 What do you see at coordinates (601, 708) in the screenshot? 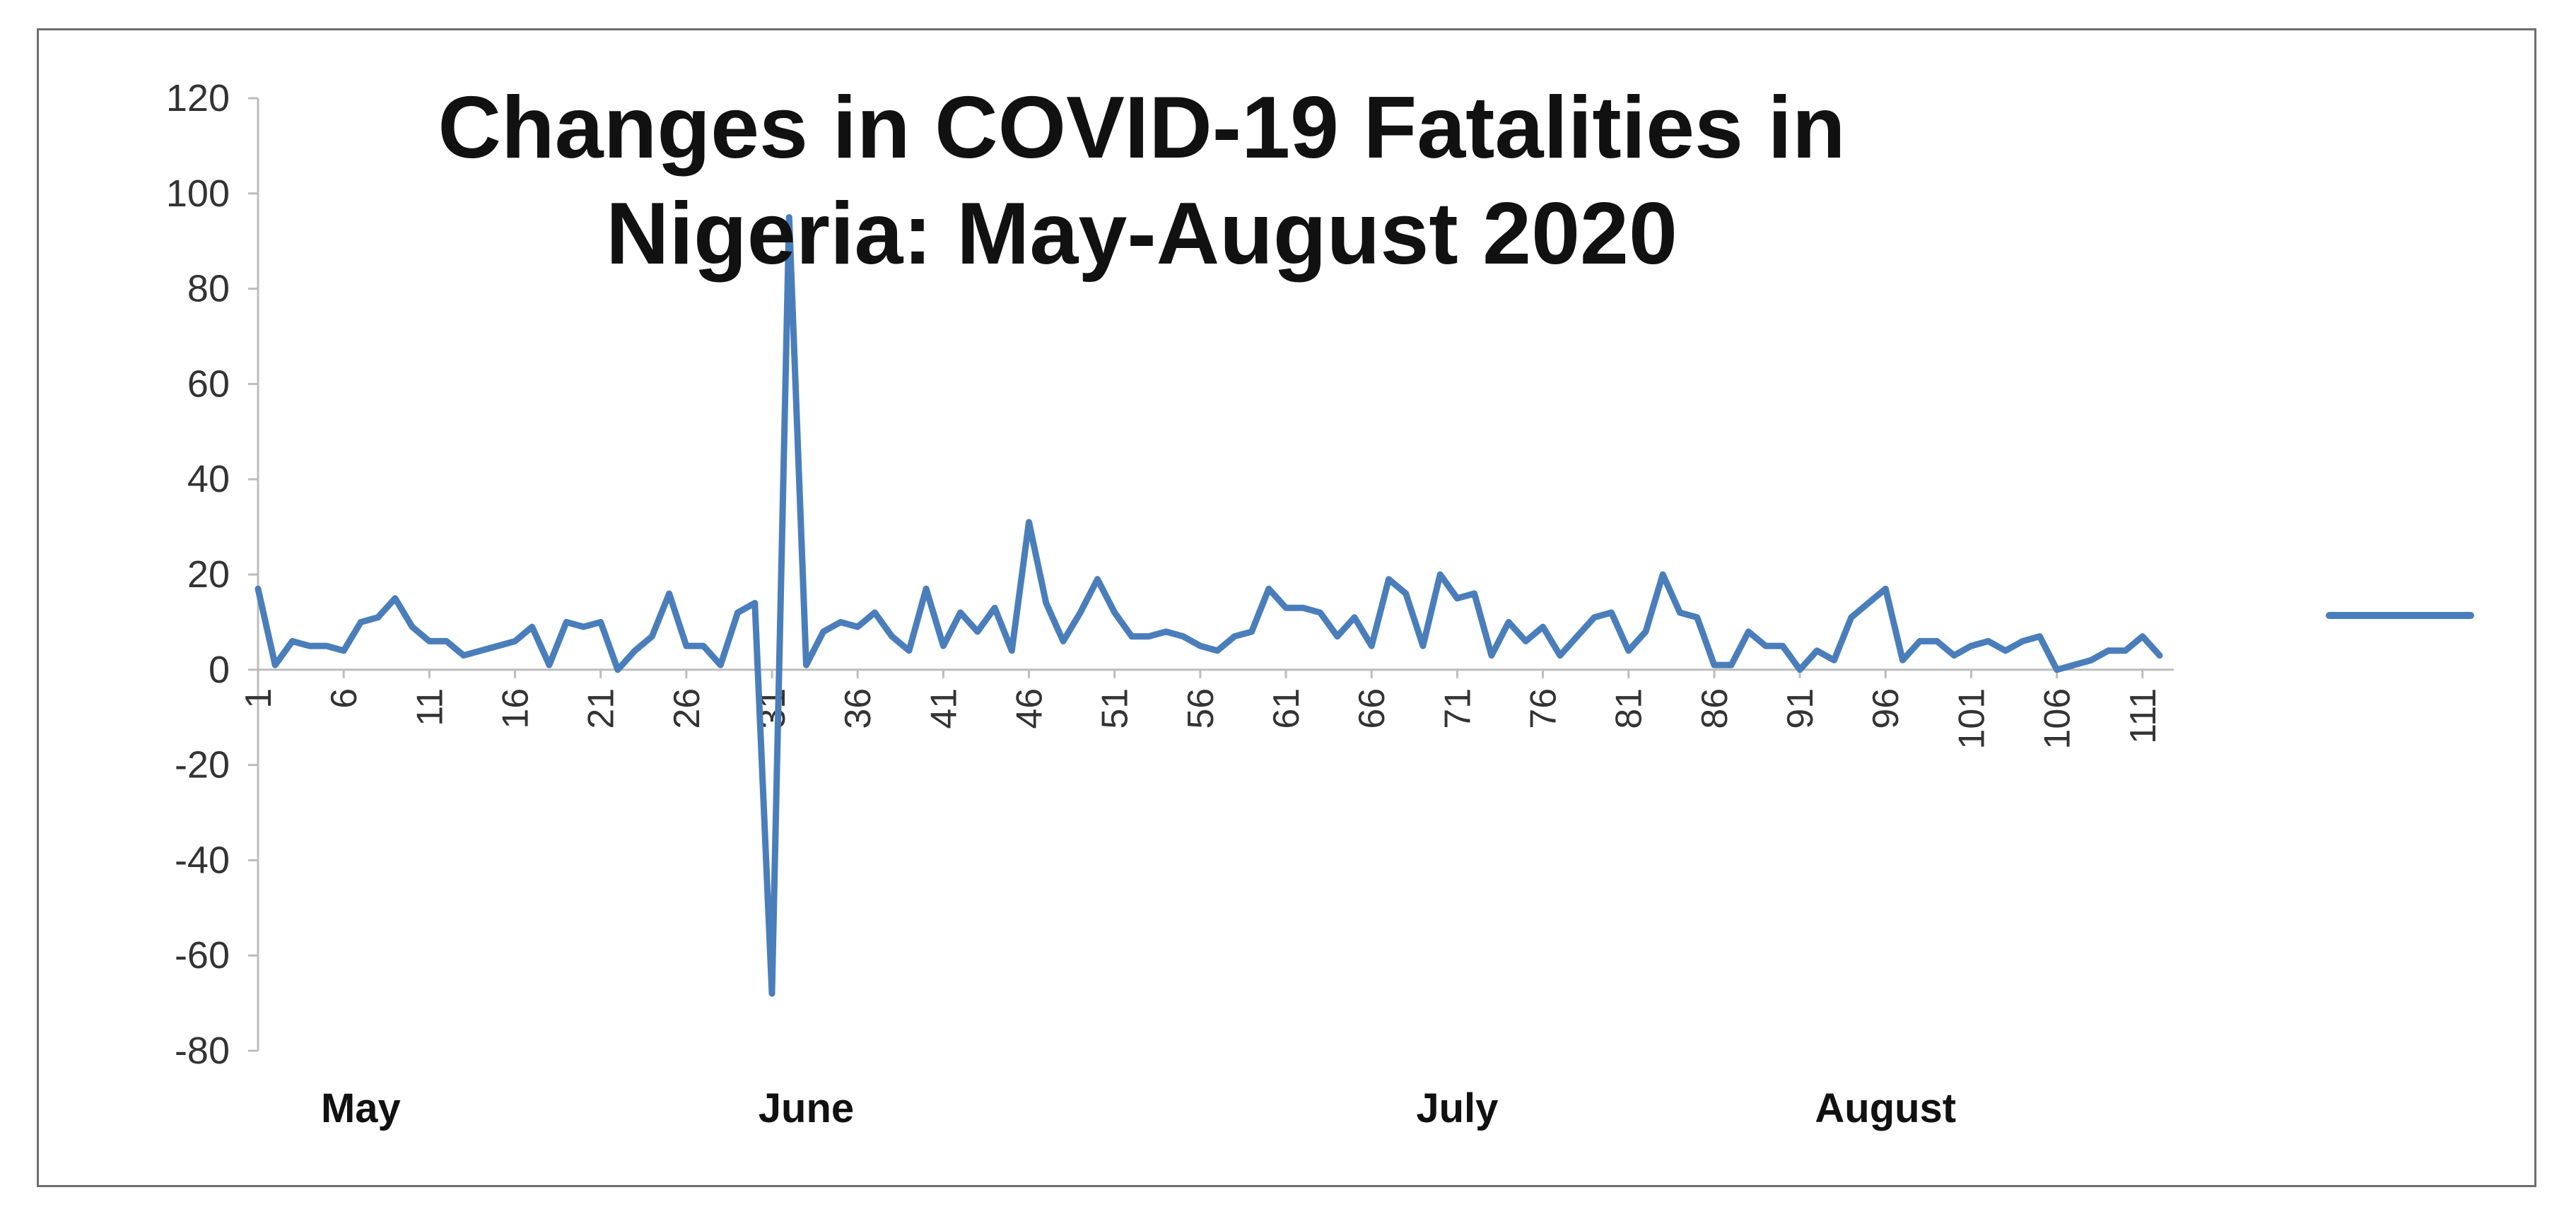
I see `x-tick-label: 21` at bounding box center [601, 708].